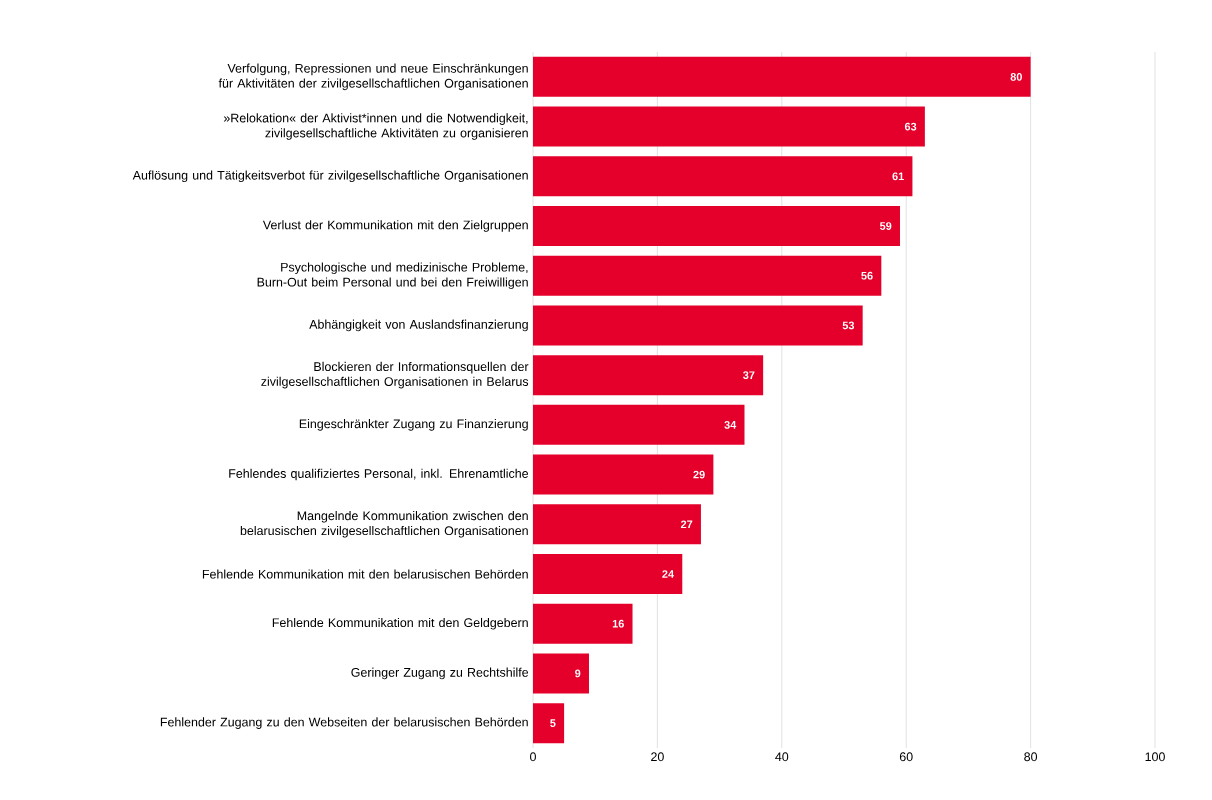 This screenshot has height=800, width=1212. What do you see at coordinates (395, 226) in the screenshot?
I see `y-tick-label: Verlust der Kommunikation mit den Zielgruppen` at bounding box center [395, 226].